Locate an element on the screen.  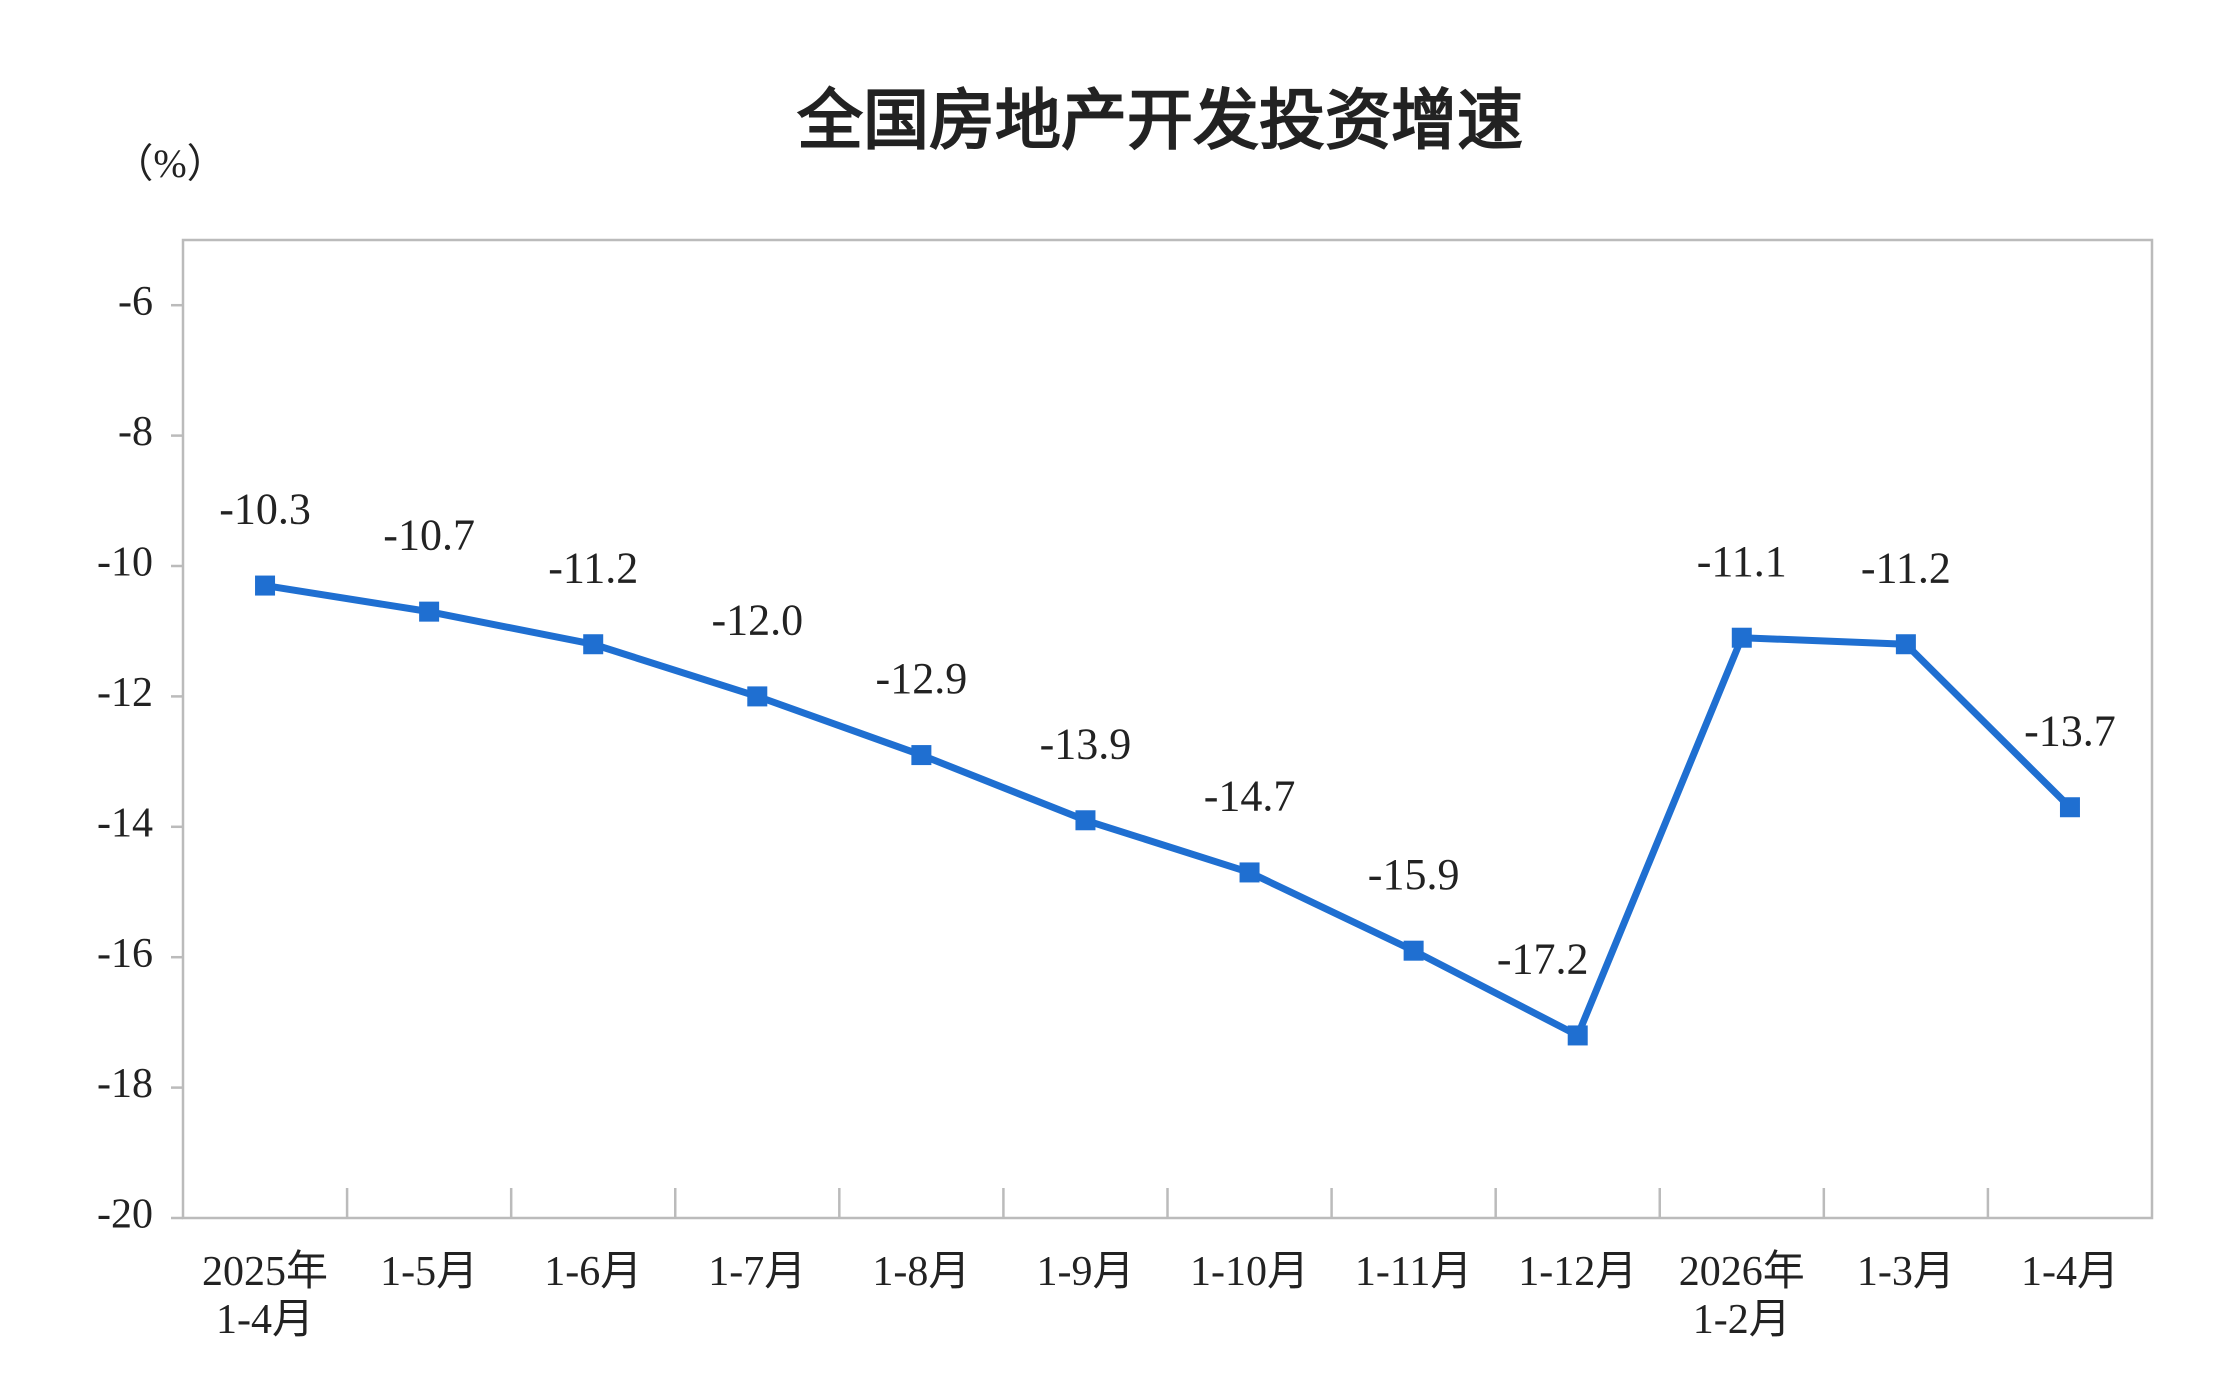
data-label: -10.3 is located at coordinates (265, 509).